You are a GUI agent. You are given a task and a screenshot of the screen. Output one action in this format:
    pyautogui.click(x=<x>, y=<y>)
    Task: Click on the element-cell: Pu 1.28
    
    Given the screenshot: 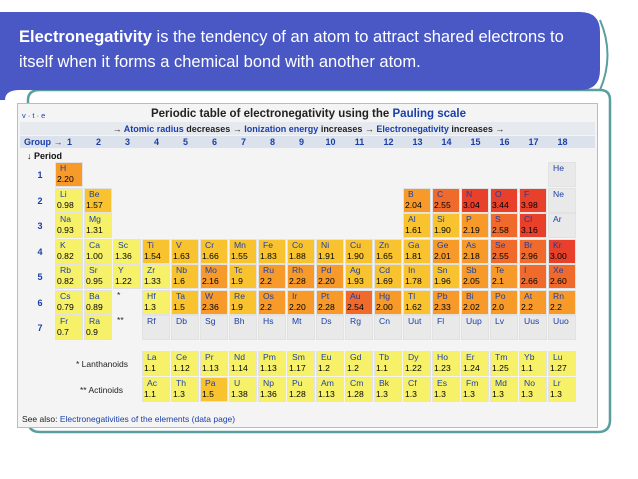 What is the action you would take?
    pyautogui.click(x=301, y=389)
    